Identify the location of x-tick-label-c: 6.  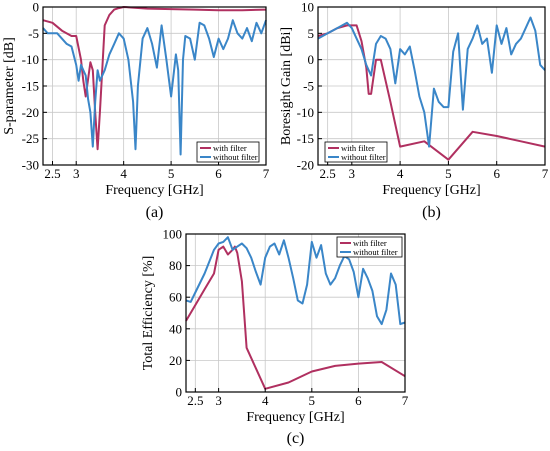
(358, 400).